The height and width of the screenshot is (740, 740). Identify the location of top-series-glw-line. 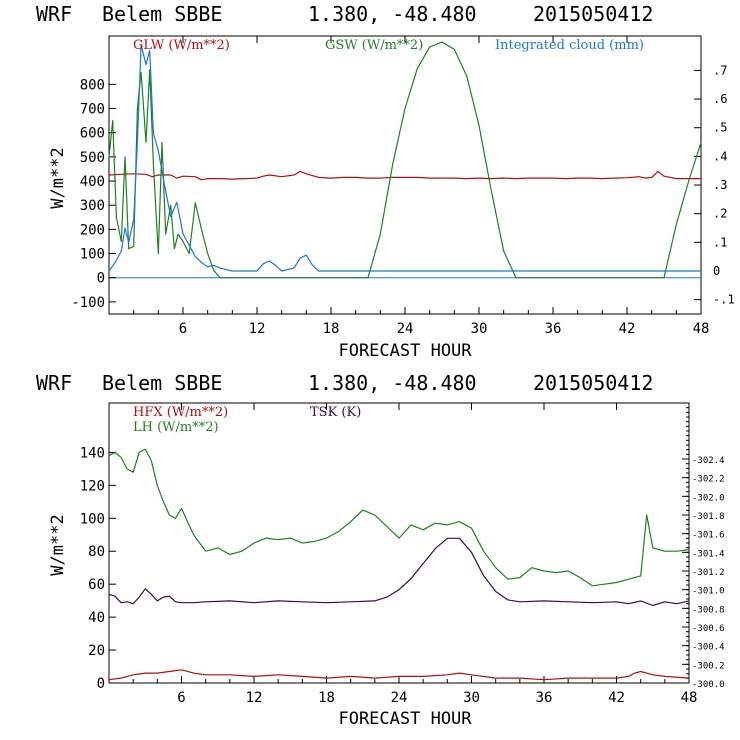
(404, 175).